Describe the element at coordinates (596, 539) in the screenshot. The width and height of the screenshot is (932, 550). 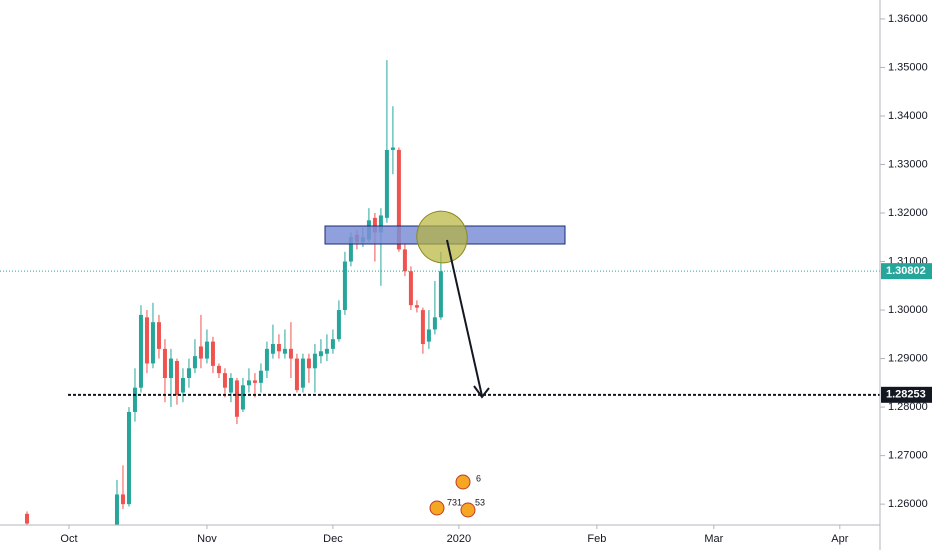
I see `x-tick-label: Feb` at that location.